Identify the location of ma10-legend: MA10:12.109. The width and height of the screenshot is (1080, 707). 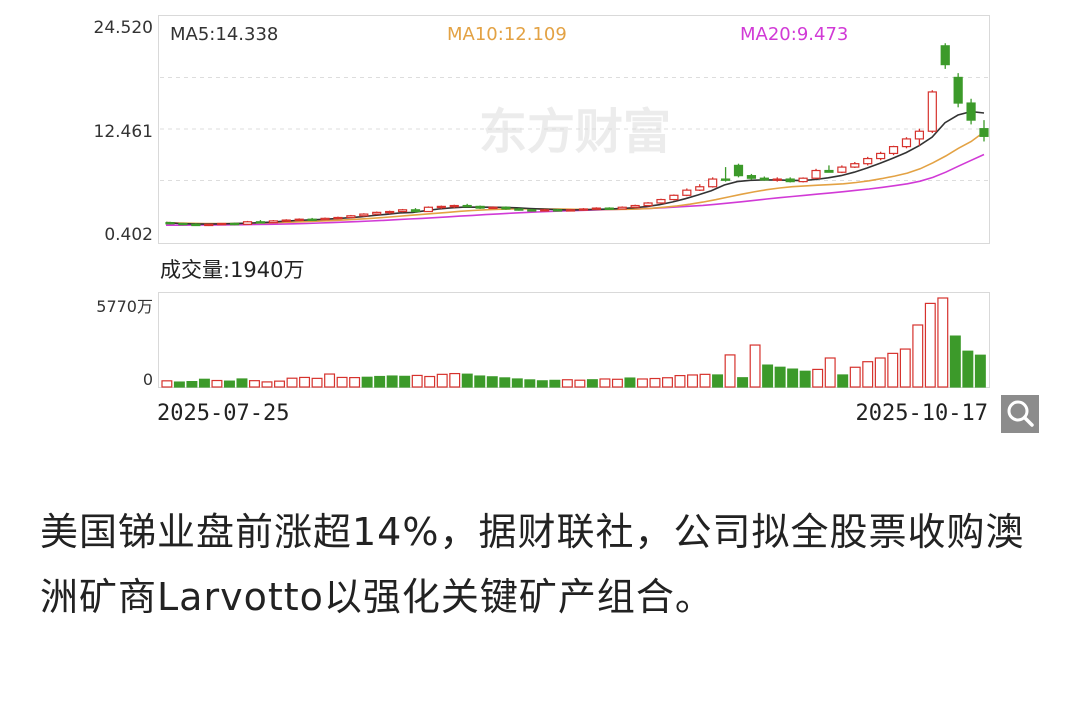
(507, 34).